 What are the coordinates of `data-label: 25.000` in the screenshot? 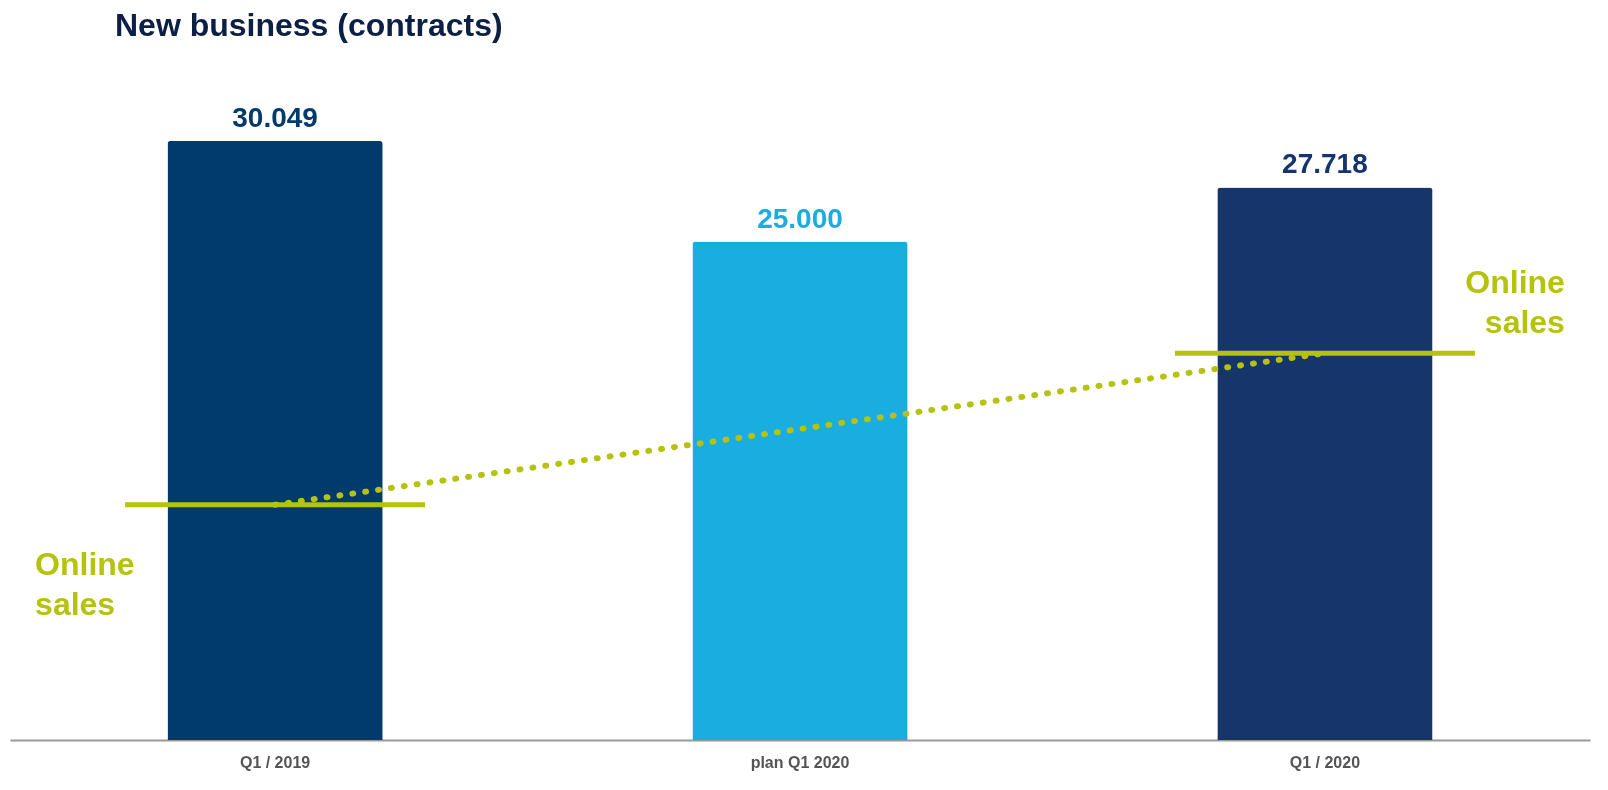 It's located at (800, 218).